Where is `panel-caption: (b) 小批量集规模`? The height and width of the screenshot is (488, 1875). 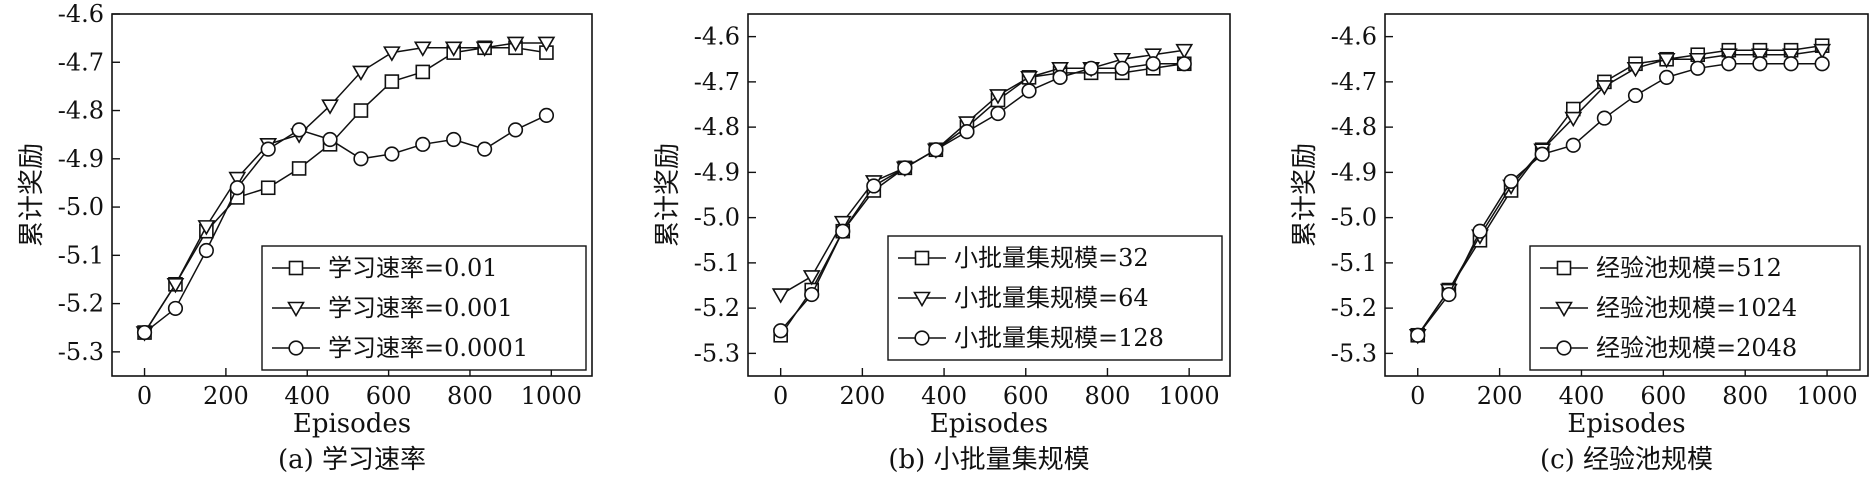
panel-caption: (b) 小批量集规模 is located at coordinates (988, 460).